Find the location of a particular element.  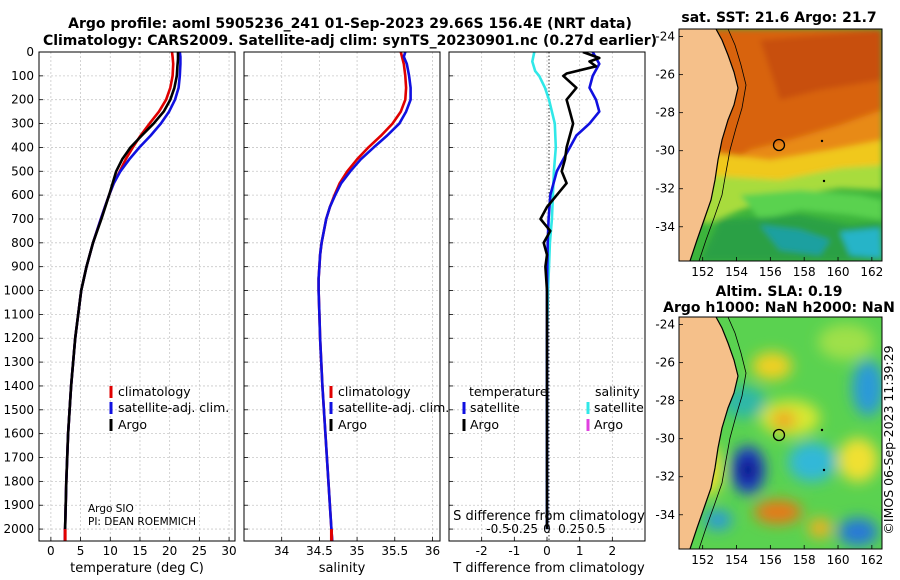

x-tick-label: -1 is located at coordinates (514, 551).